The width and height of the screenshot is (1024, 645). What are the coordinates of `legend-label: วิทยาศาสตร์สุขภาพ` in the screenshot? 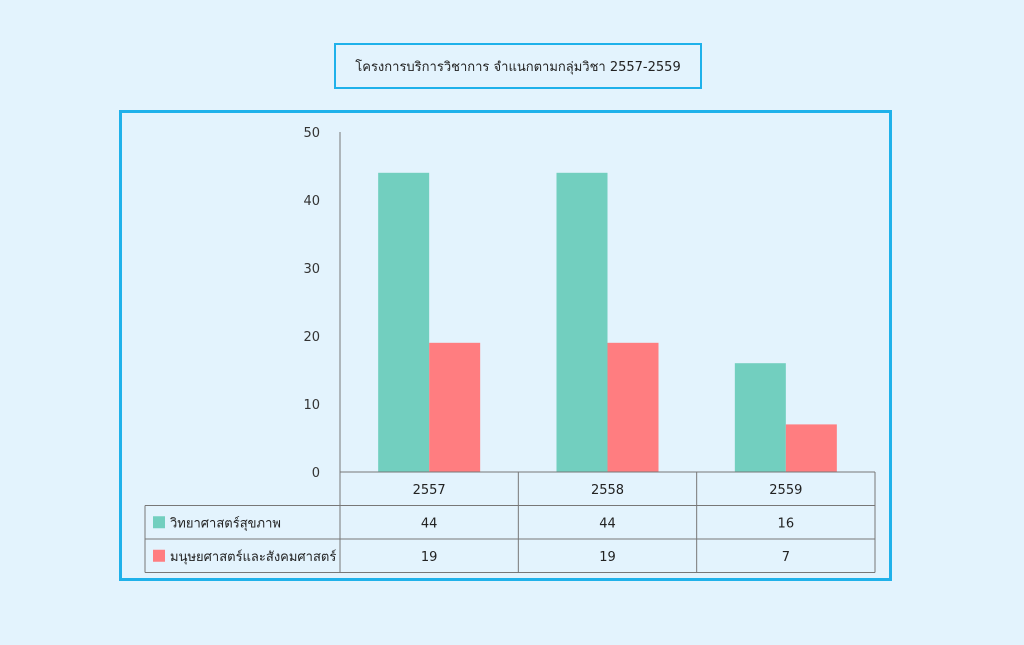 It's located at (225, 523).